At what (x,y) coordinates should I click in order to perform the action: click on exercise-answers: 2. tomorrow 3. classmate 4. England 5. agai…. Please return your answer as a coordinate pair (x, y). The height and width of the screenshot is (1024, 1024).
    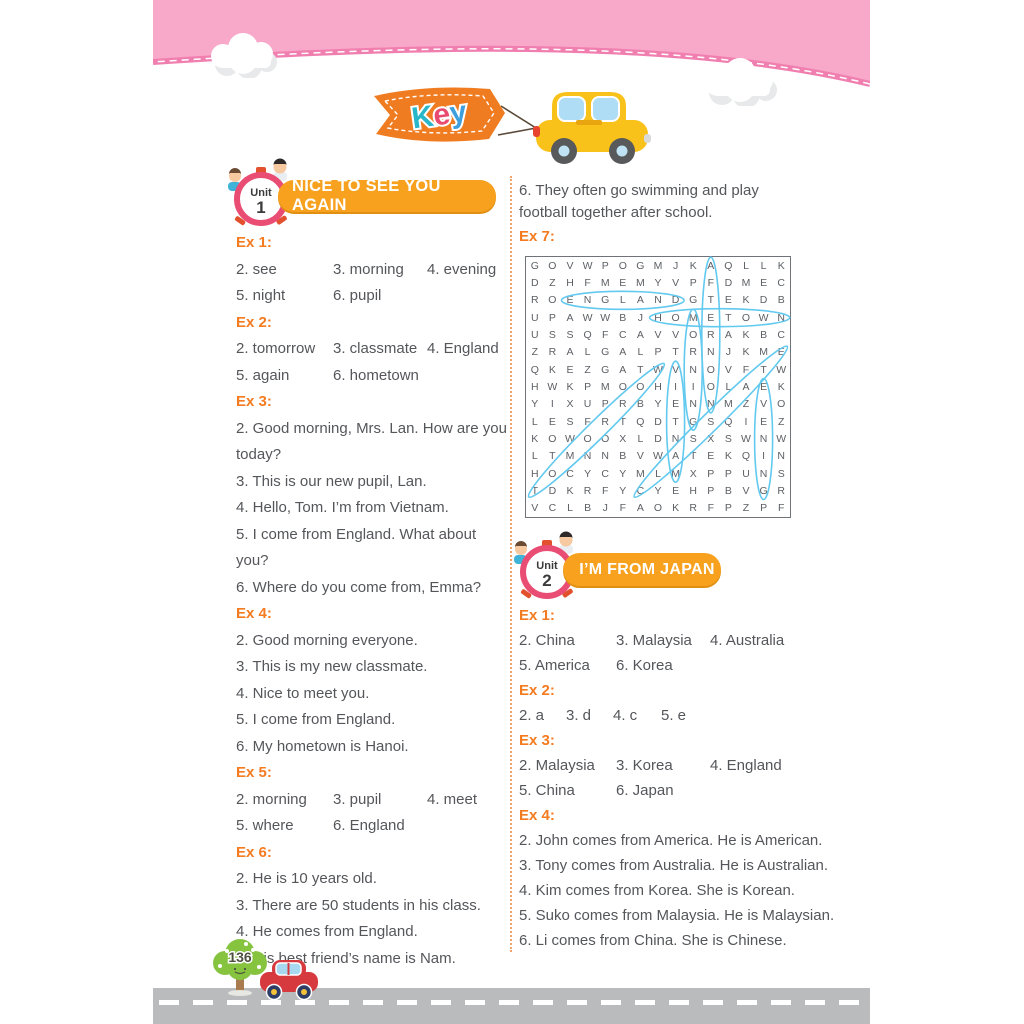
    Looking at the image, I should click on (373, 362).